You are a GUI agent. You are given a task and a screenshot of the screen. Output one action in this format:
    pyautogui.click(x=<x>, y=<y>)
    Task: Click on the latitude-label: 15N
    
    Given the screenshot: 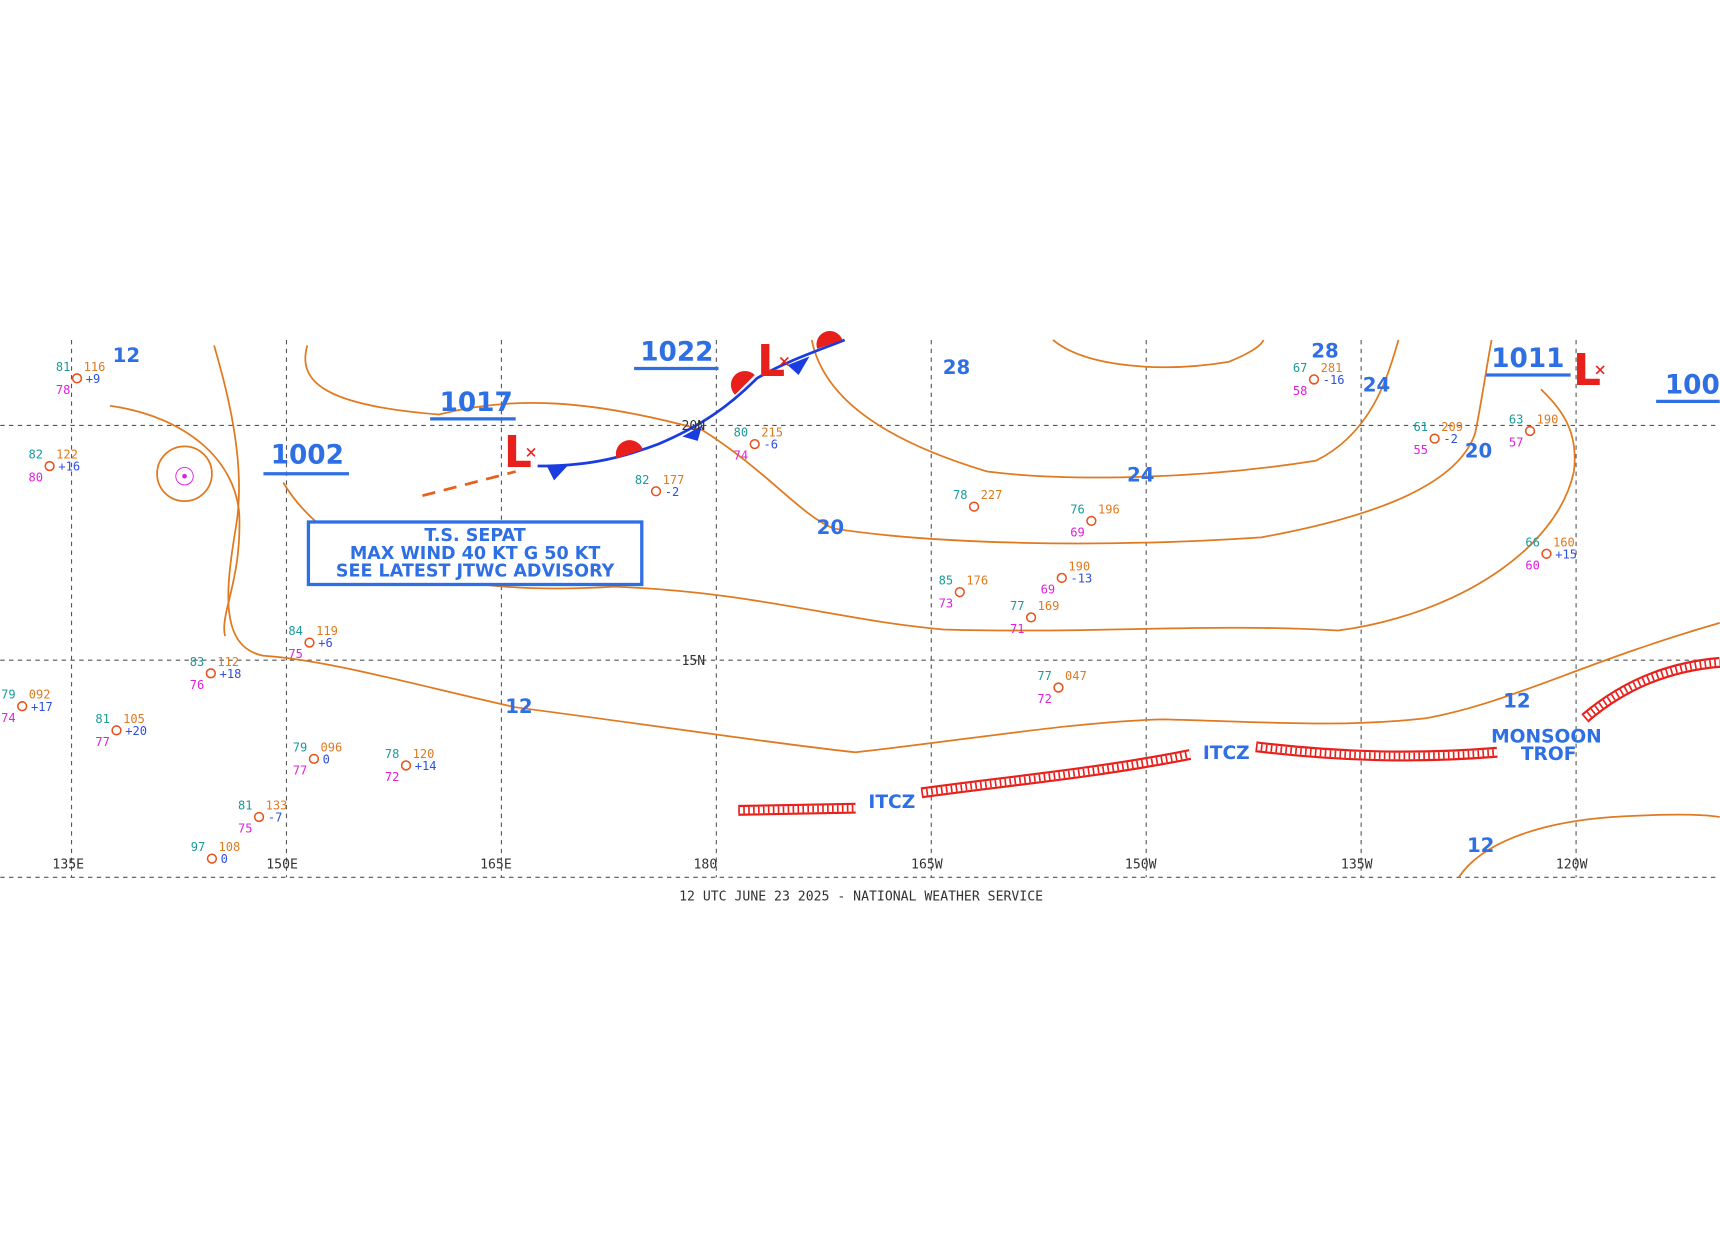 What is the action you would take?
    pyautogui.click(x=693, y=661)
    